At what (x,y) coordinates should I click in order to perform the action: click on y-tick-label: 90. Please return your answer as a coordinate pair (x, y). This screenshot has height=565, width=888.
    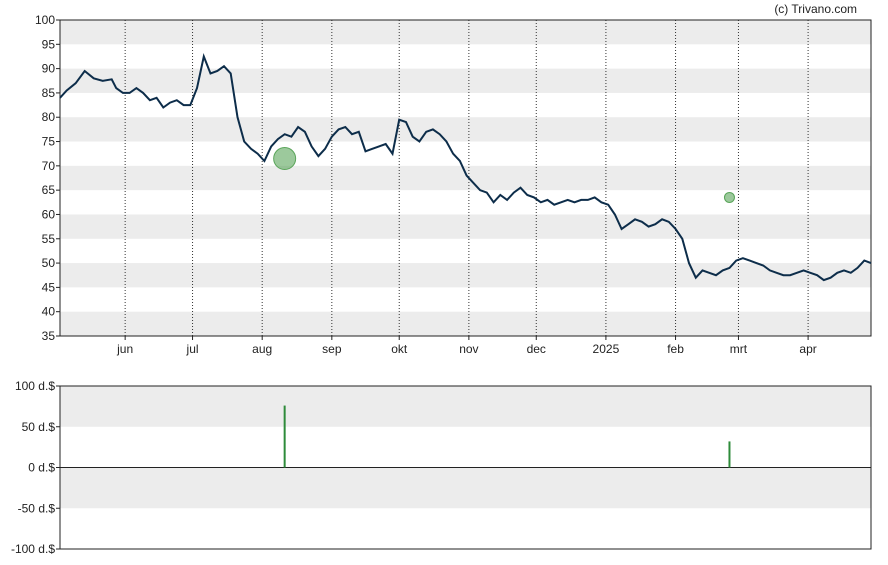
    Looking at the image, I should click on (49, 69).